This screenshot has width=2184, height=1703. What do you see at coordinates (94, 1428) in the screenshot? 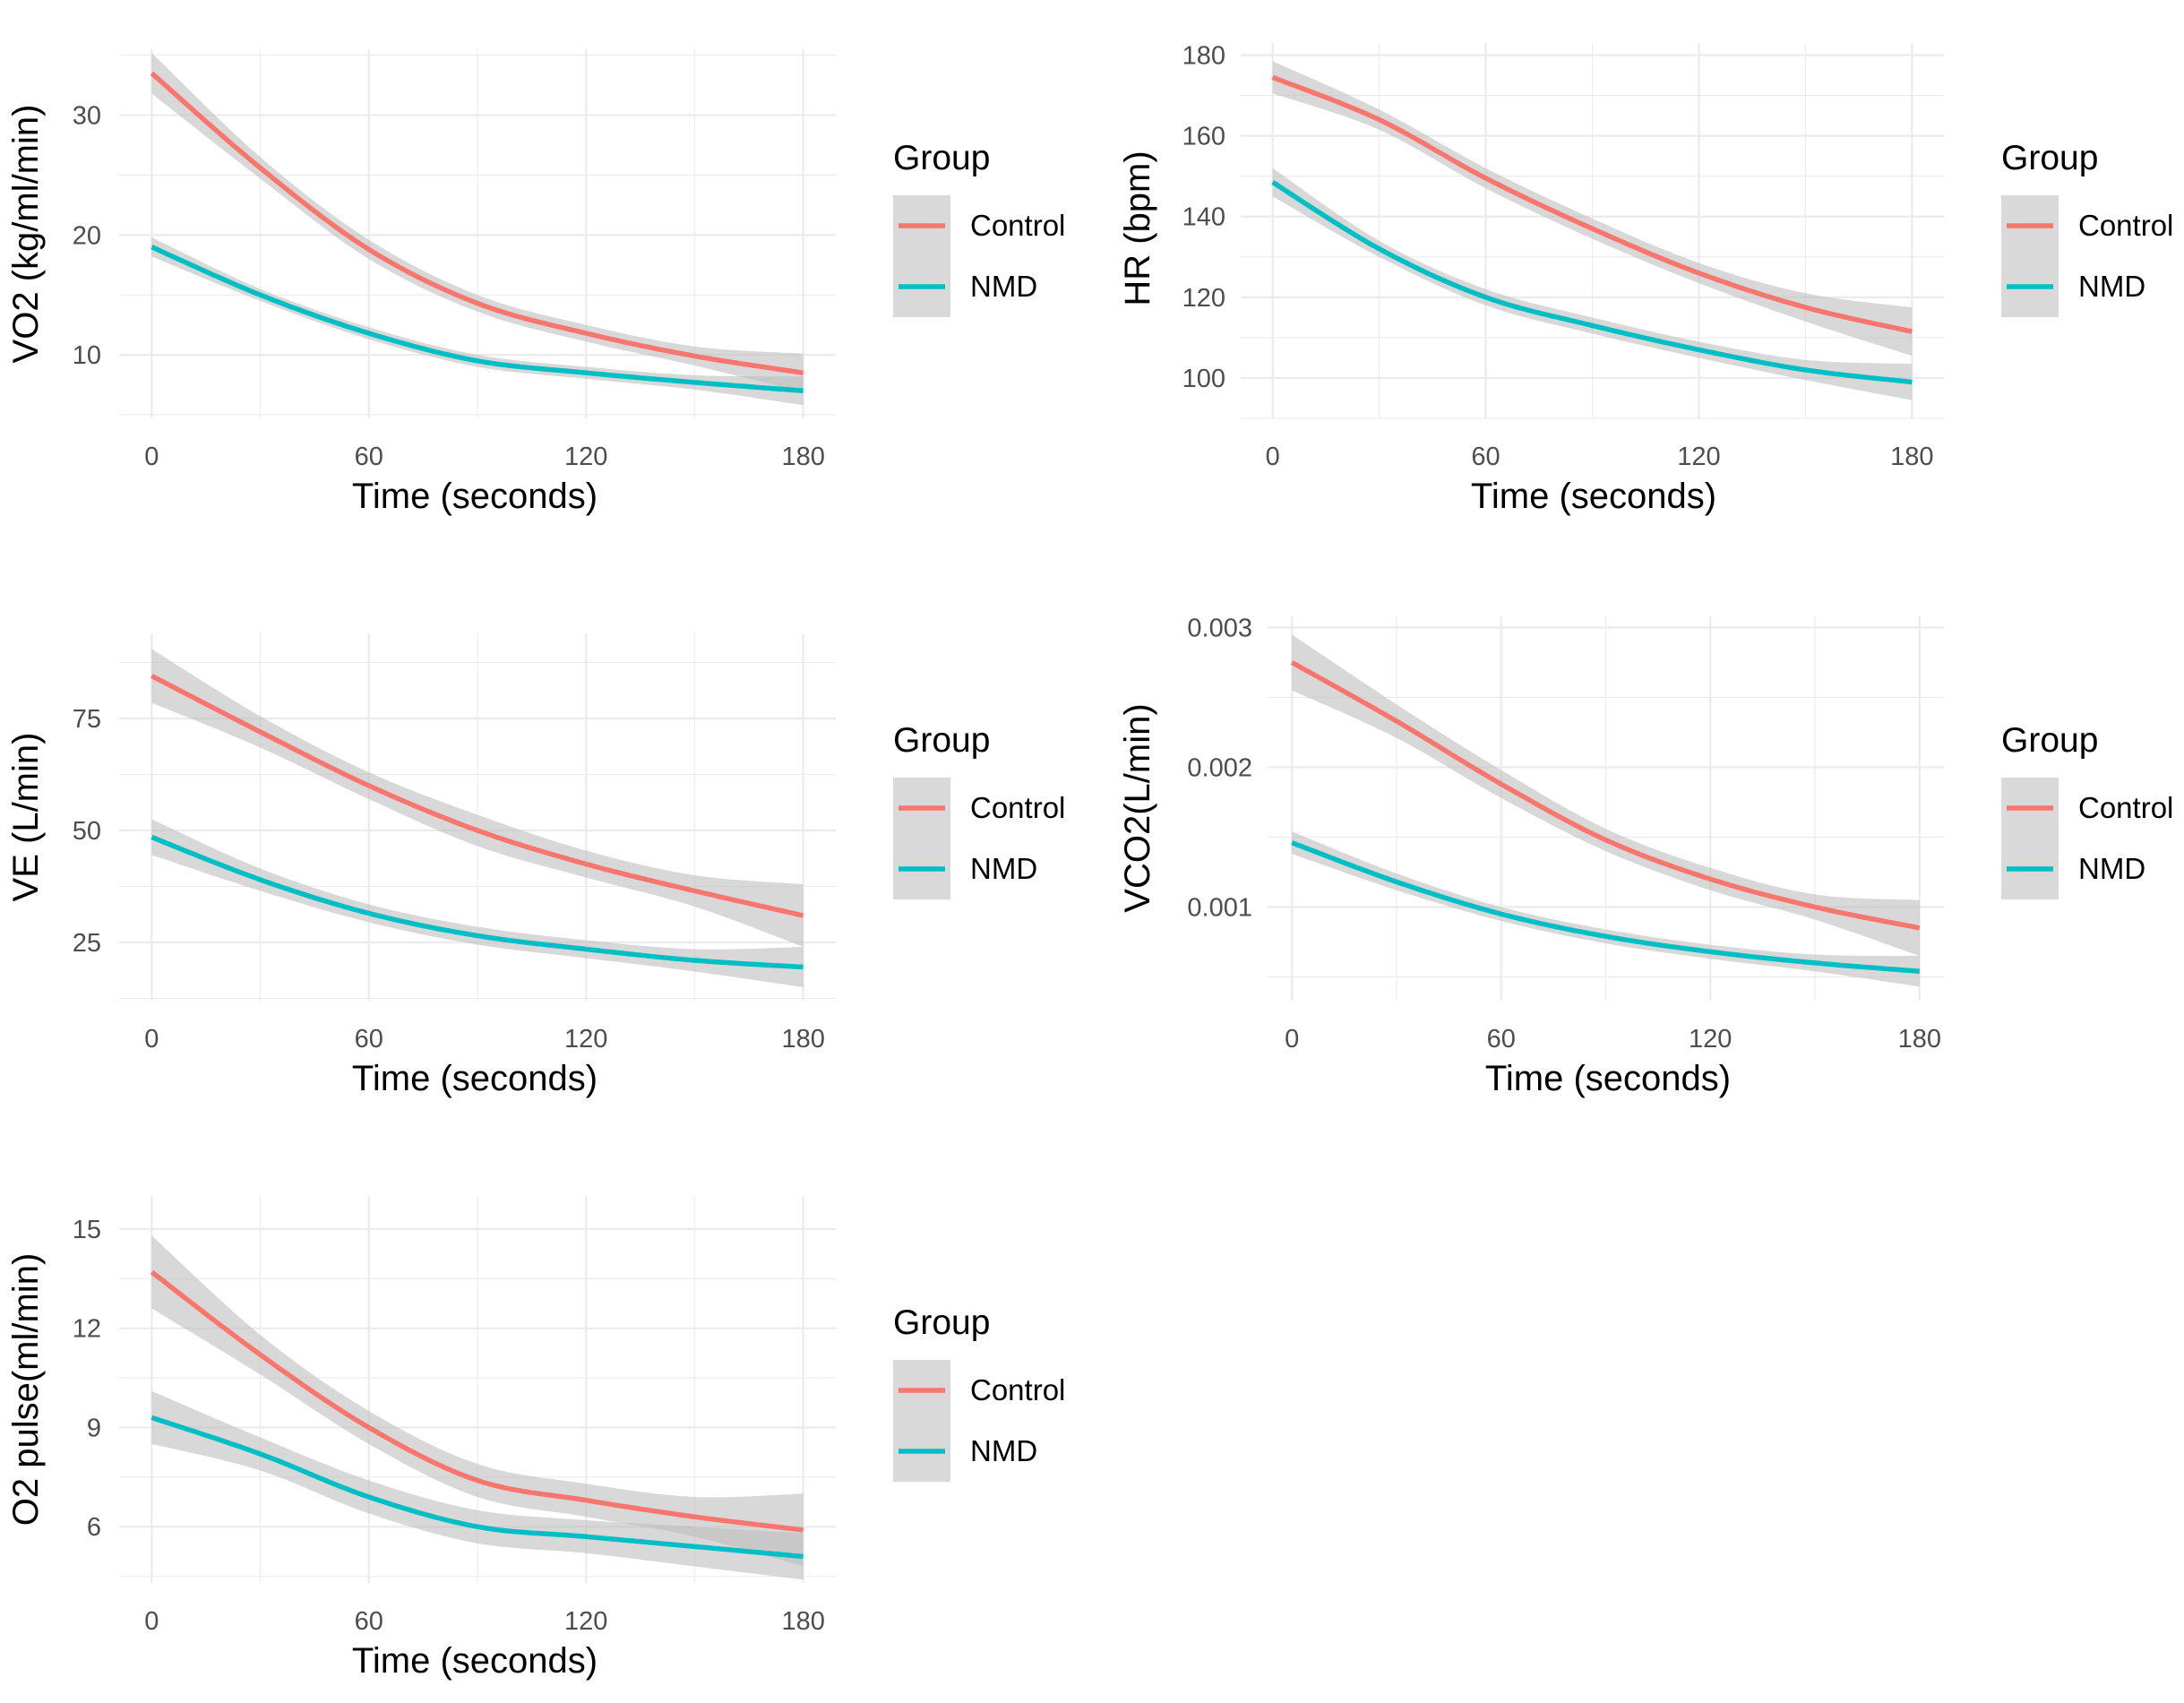
I see `y-tick-label: 9` at bounding box center [94, 1428].